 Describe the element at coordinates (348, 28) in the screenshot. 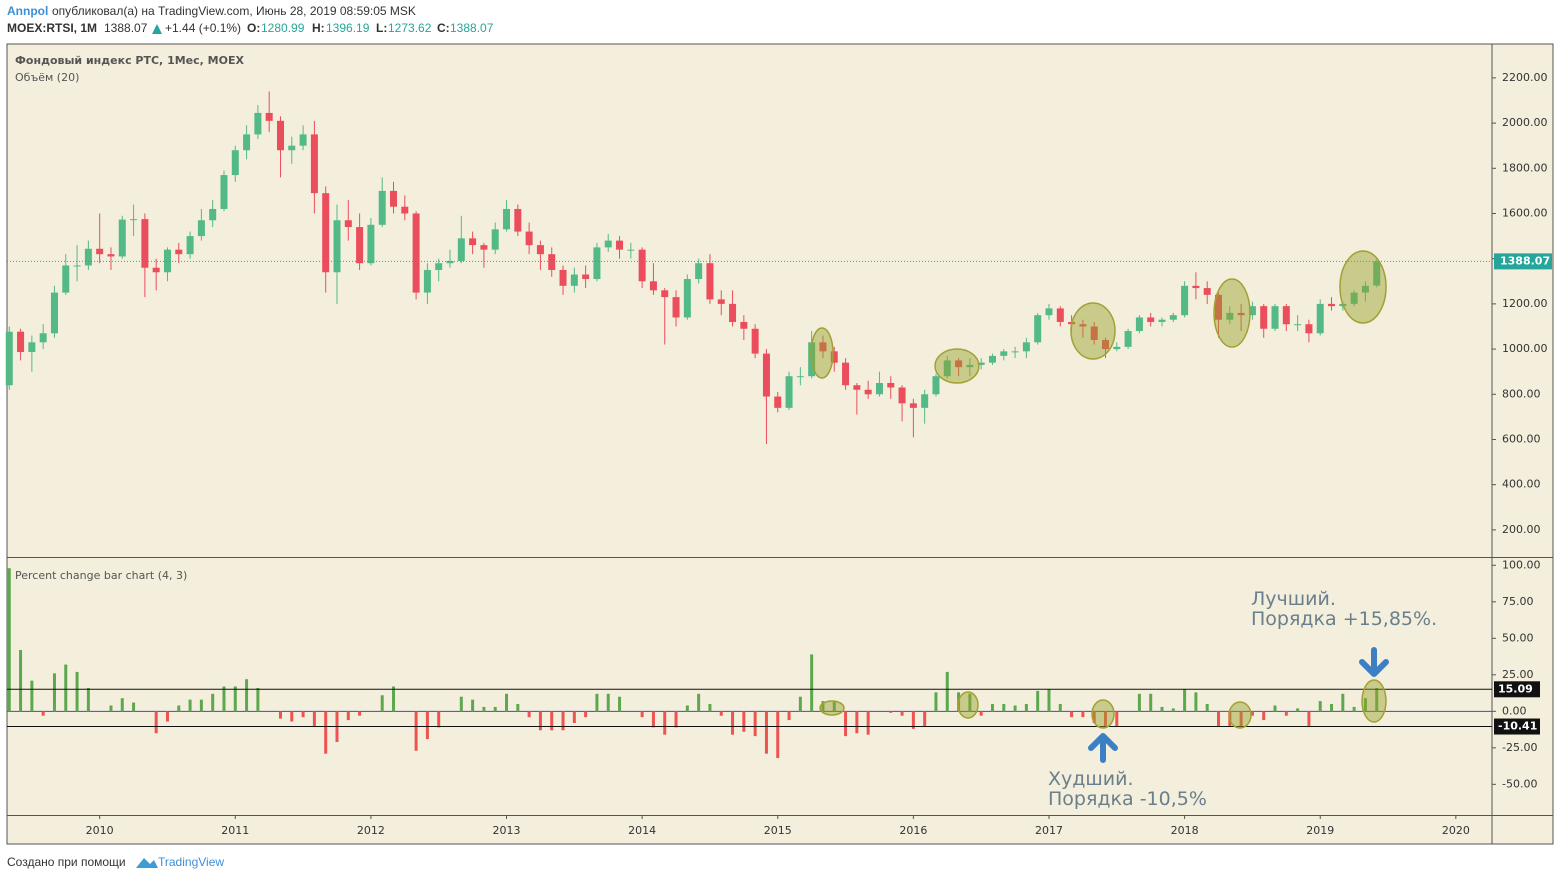

I see `h-value: 1396.19` at that location.